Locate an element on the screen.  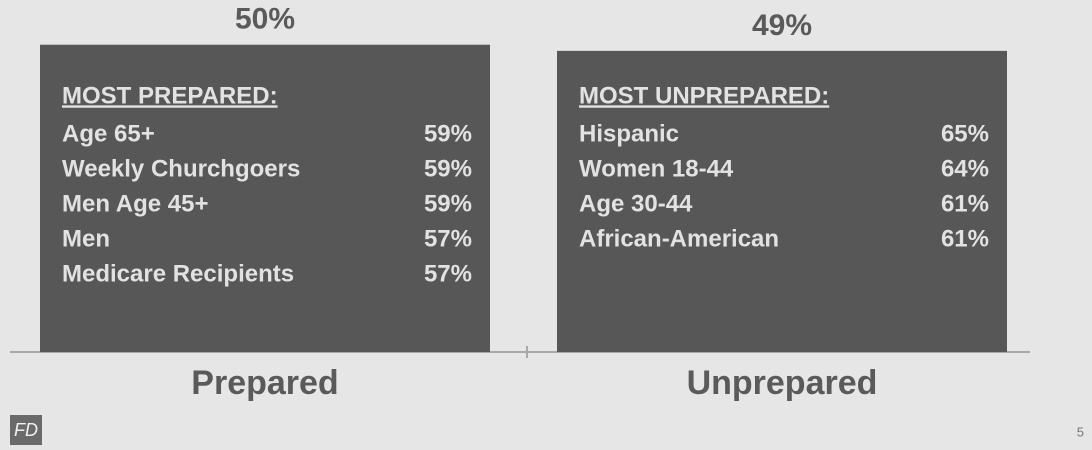
item-label: Age 65+ is located at coordinates (108, 133).